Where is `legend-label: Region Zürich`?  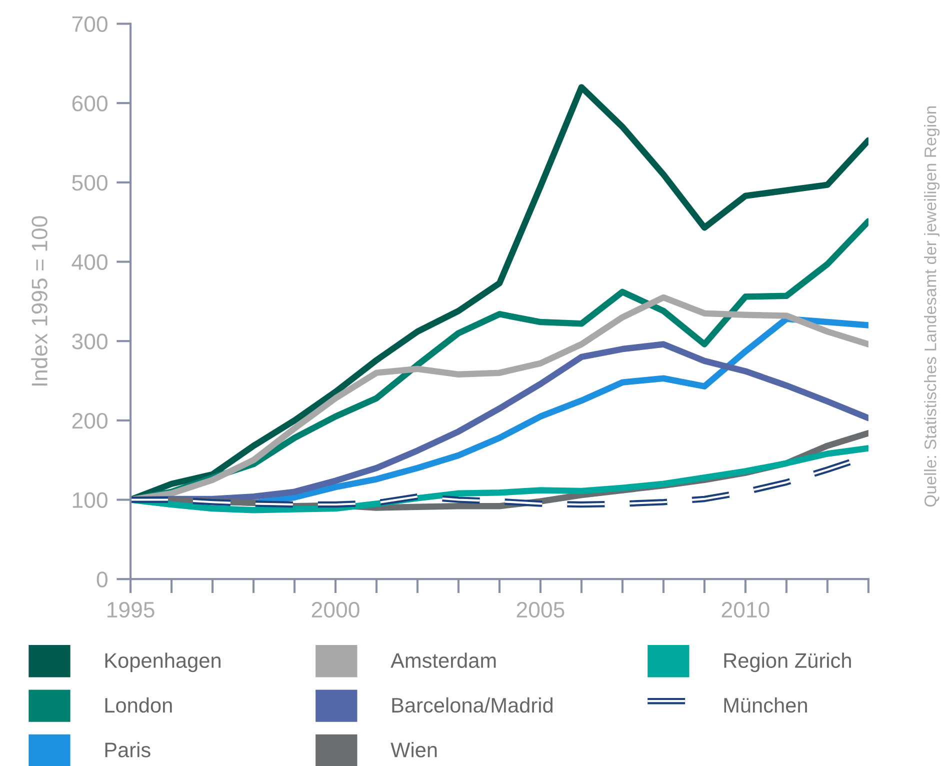 legend-label: Region Zürich is located at coordinates (787, 662).